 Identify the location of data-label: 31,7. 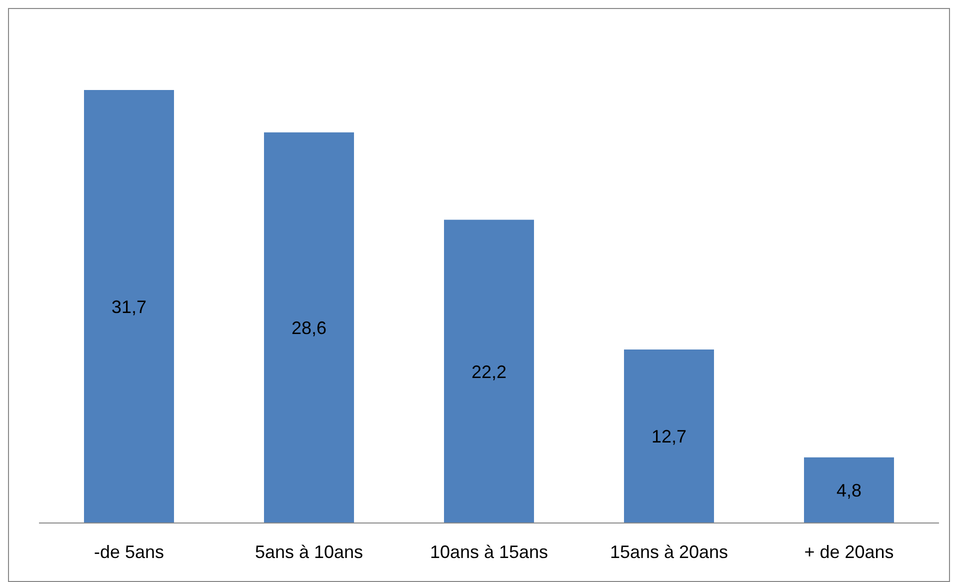
(129, 306).